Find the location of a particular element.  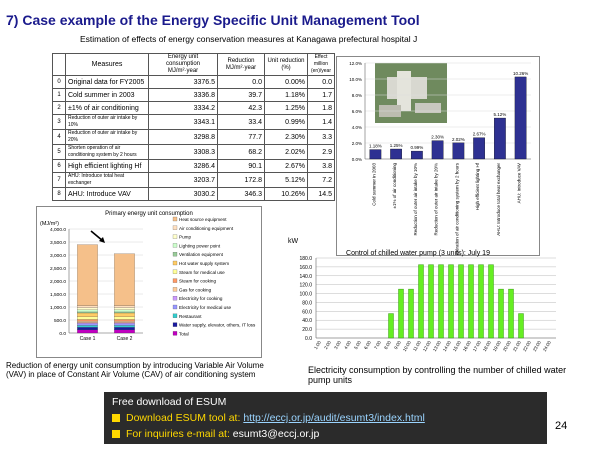

x-tick-label: 16:00 is located at coordinates (467, 346).